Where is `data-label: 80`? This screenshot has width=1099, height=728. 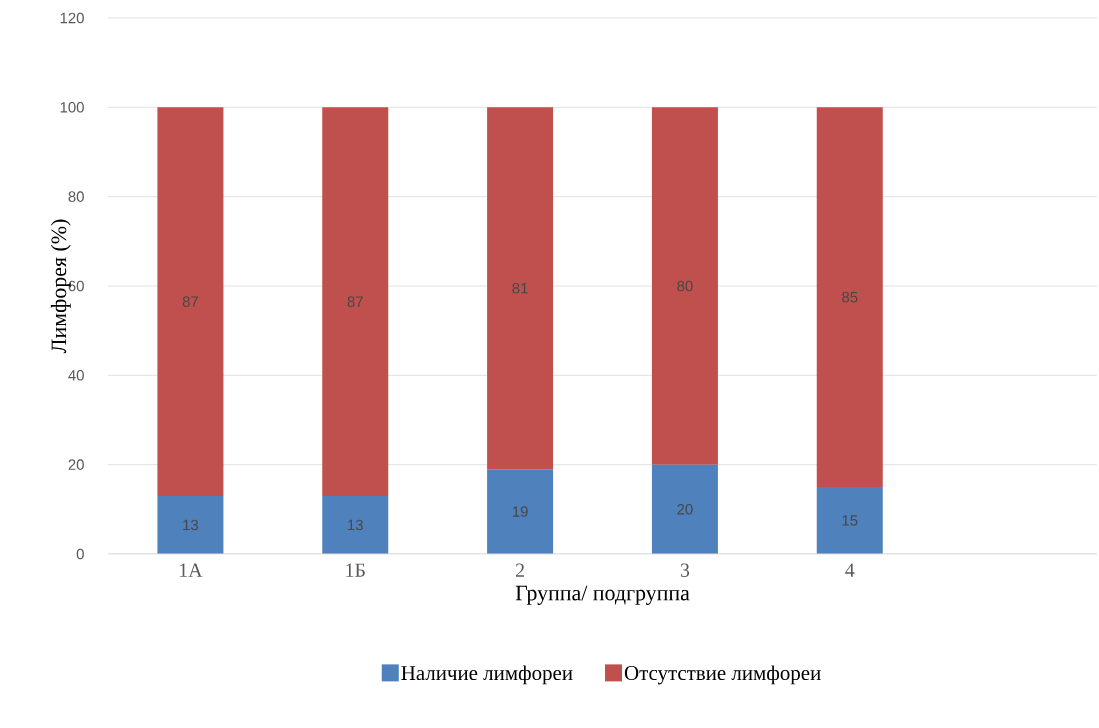
data-label: 80 is located at coordinates (685, 286).